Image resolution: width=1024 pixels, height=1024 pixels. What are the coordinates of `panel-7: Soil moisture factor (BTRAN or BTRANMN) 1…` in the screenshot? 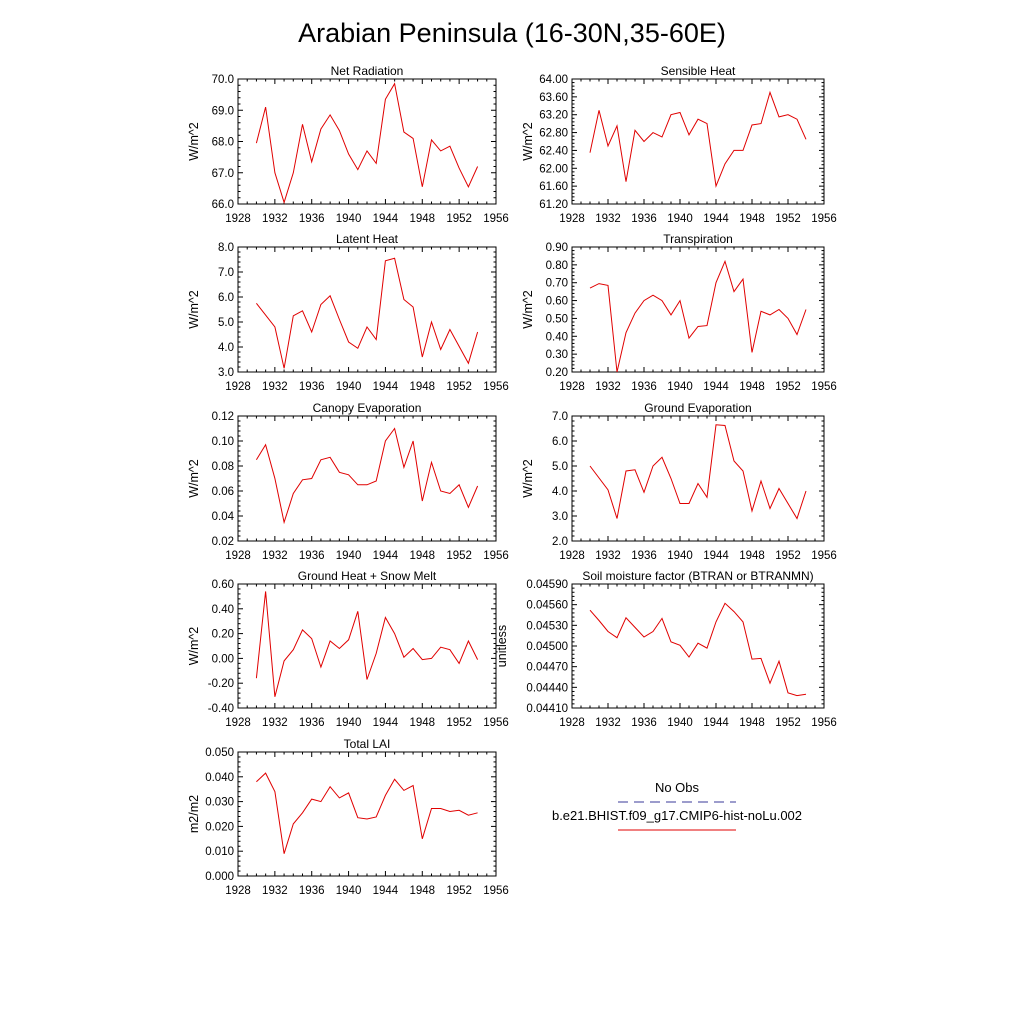 It's located at (666, 649).